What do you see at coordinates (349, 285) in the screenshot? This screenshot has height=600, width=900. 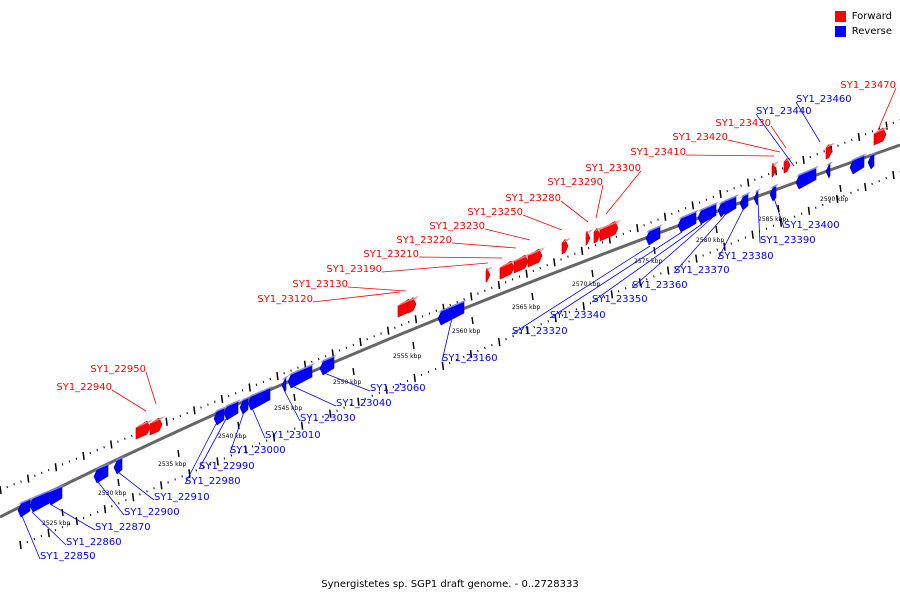 I see `gene-label-group: SY1_23130` at bounding box center [349, 285].